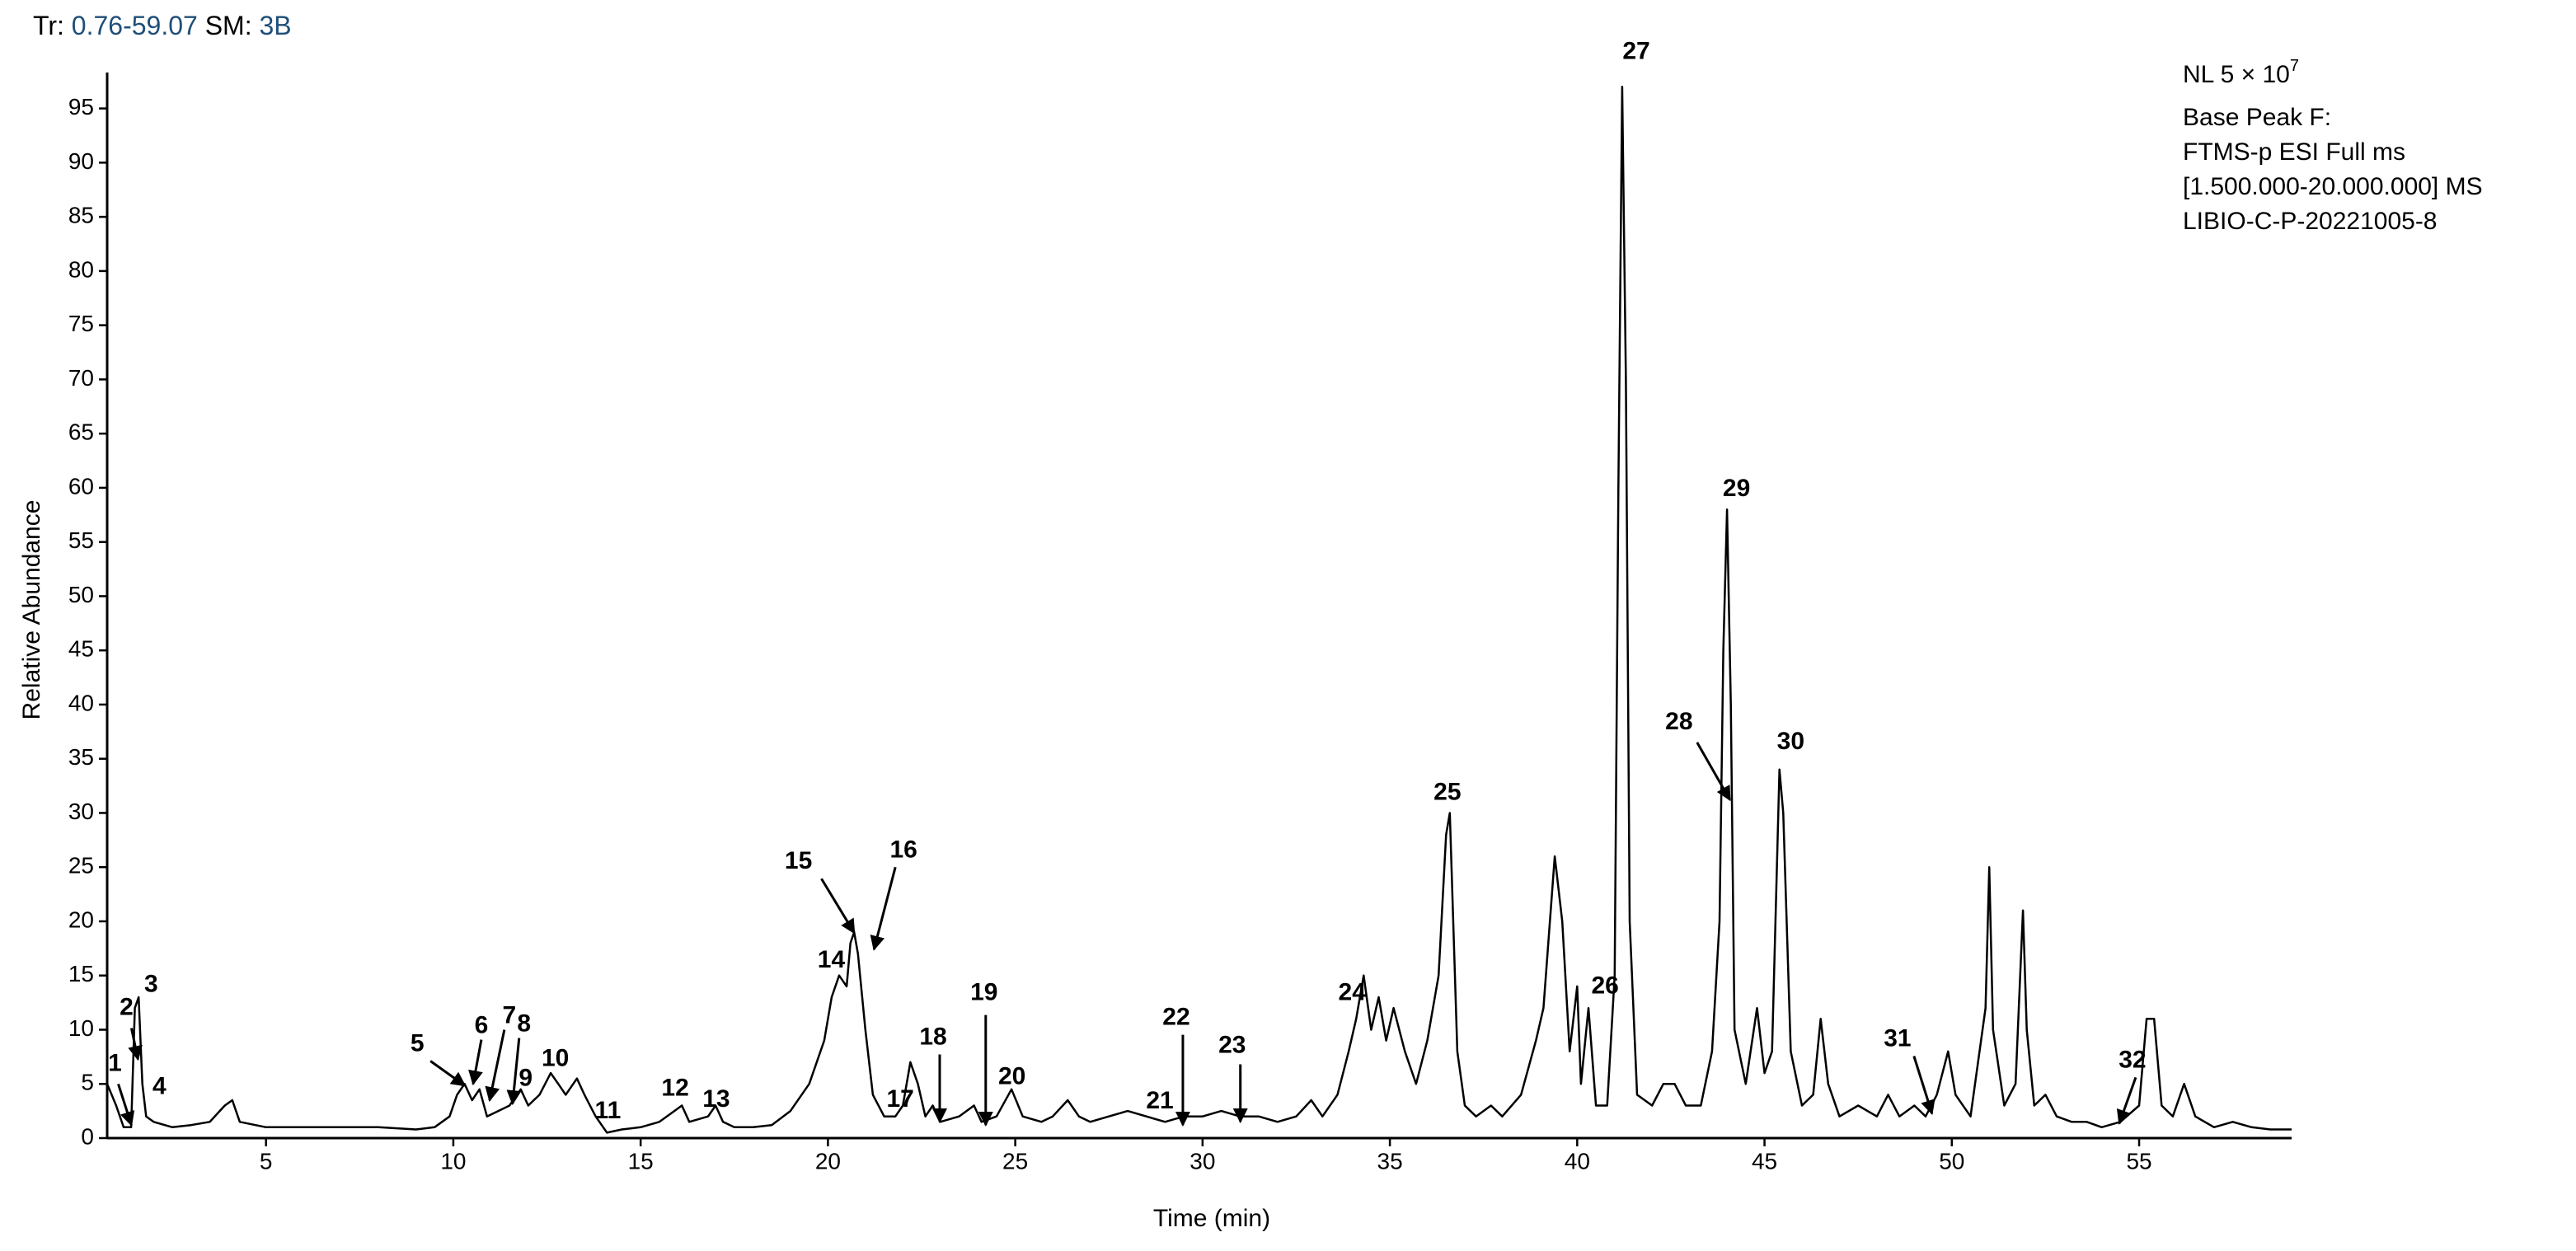  What do you see at coordinates (81, 866) in the screenshot?
I see `y-tick-label: 25` at bounding box center [81, 866].